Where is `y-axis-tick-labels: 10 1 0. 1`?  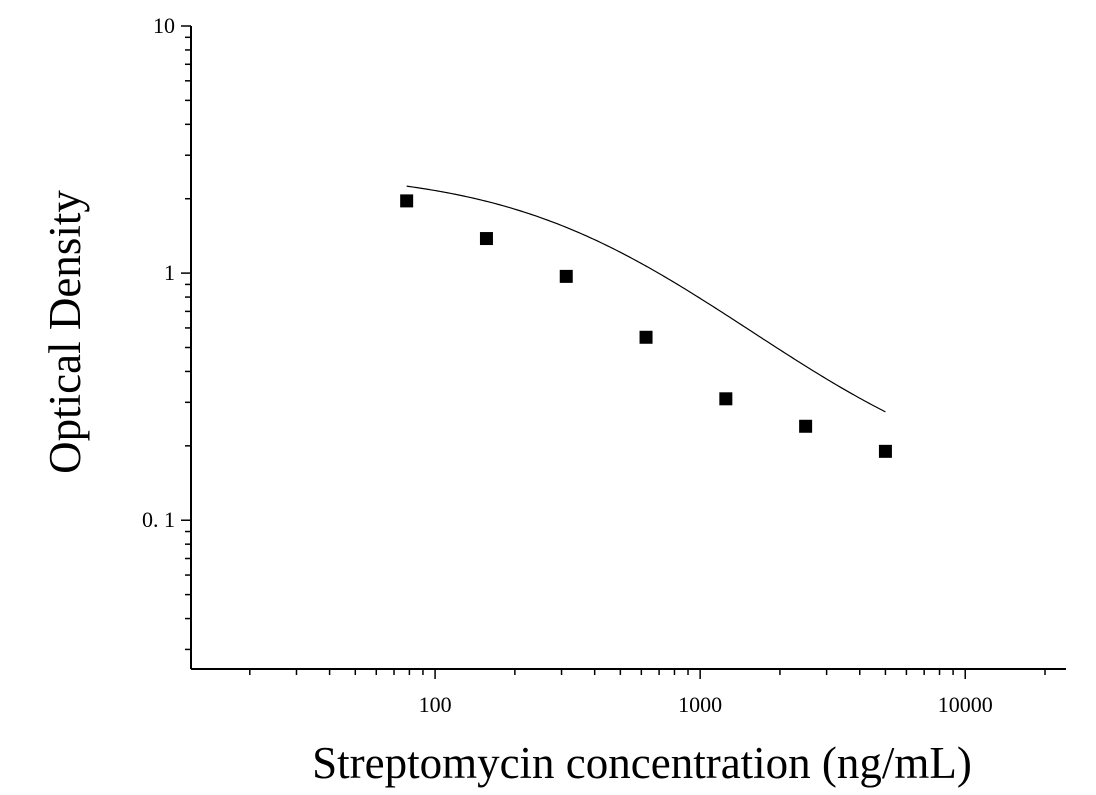 y-axis-tick-labels: 10 1 0. 1 is located at coordinates (158, 272).